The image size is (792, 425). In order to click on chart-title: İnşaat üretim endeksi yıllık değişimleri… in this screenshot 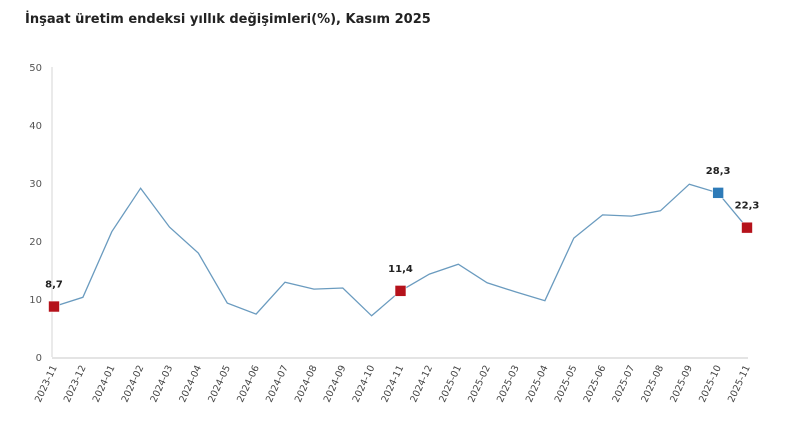, I will do `click(228, 19)`.